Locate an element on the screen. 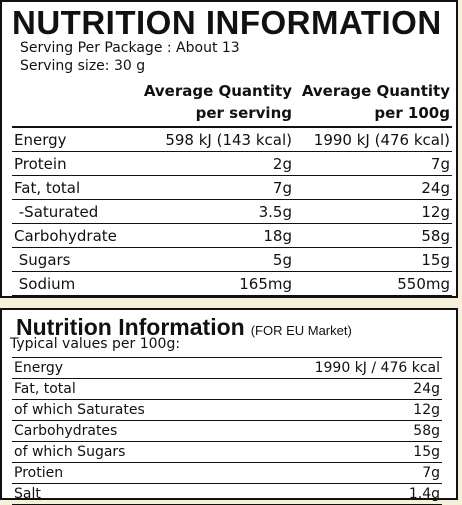 Image resolution: width=462 pixels, height=505 pixels. value-cell: 1.4g is located at coordinates (336, 494).